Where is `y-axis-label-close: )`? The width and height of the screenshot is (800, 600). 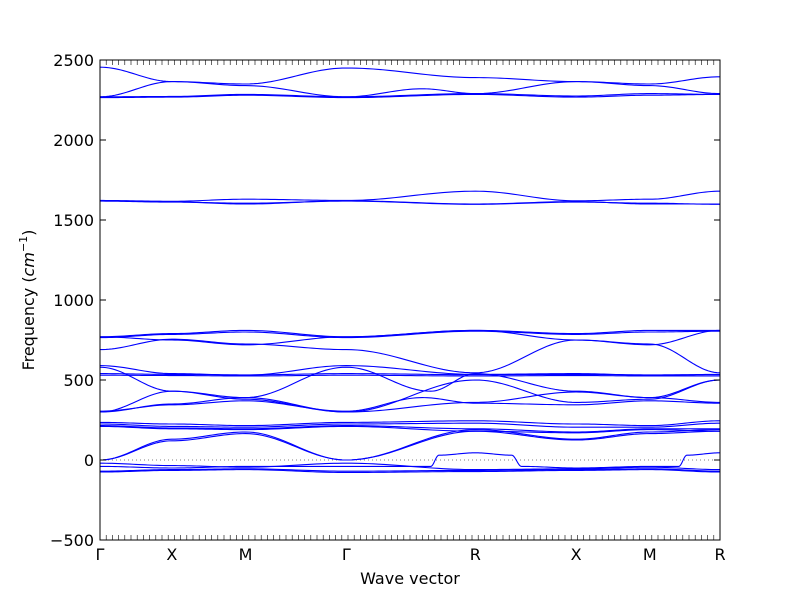
y-axis-label-close: ) is located at coordinates (28, 233).